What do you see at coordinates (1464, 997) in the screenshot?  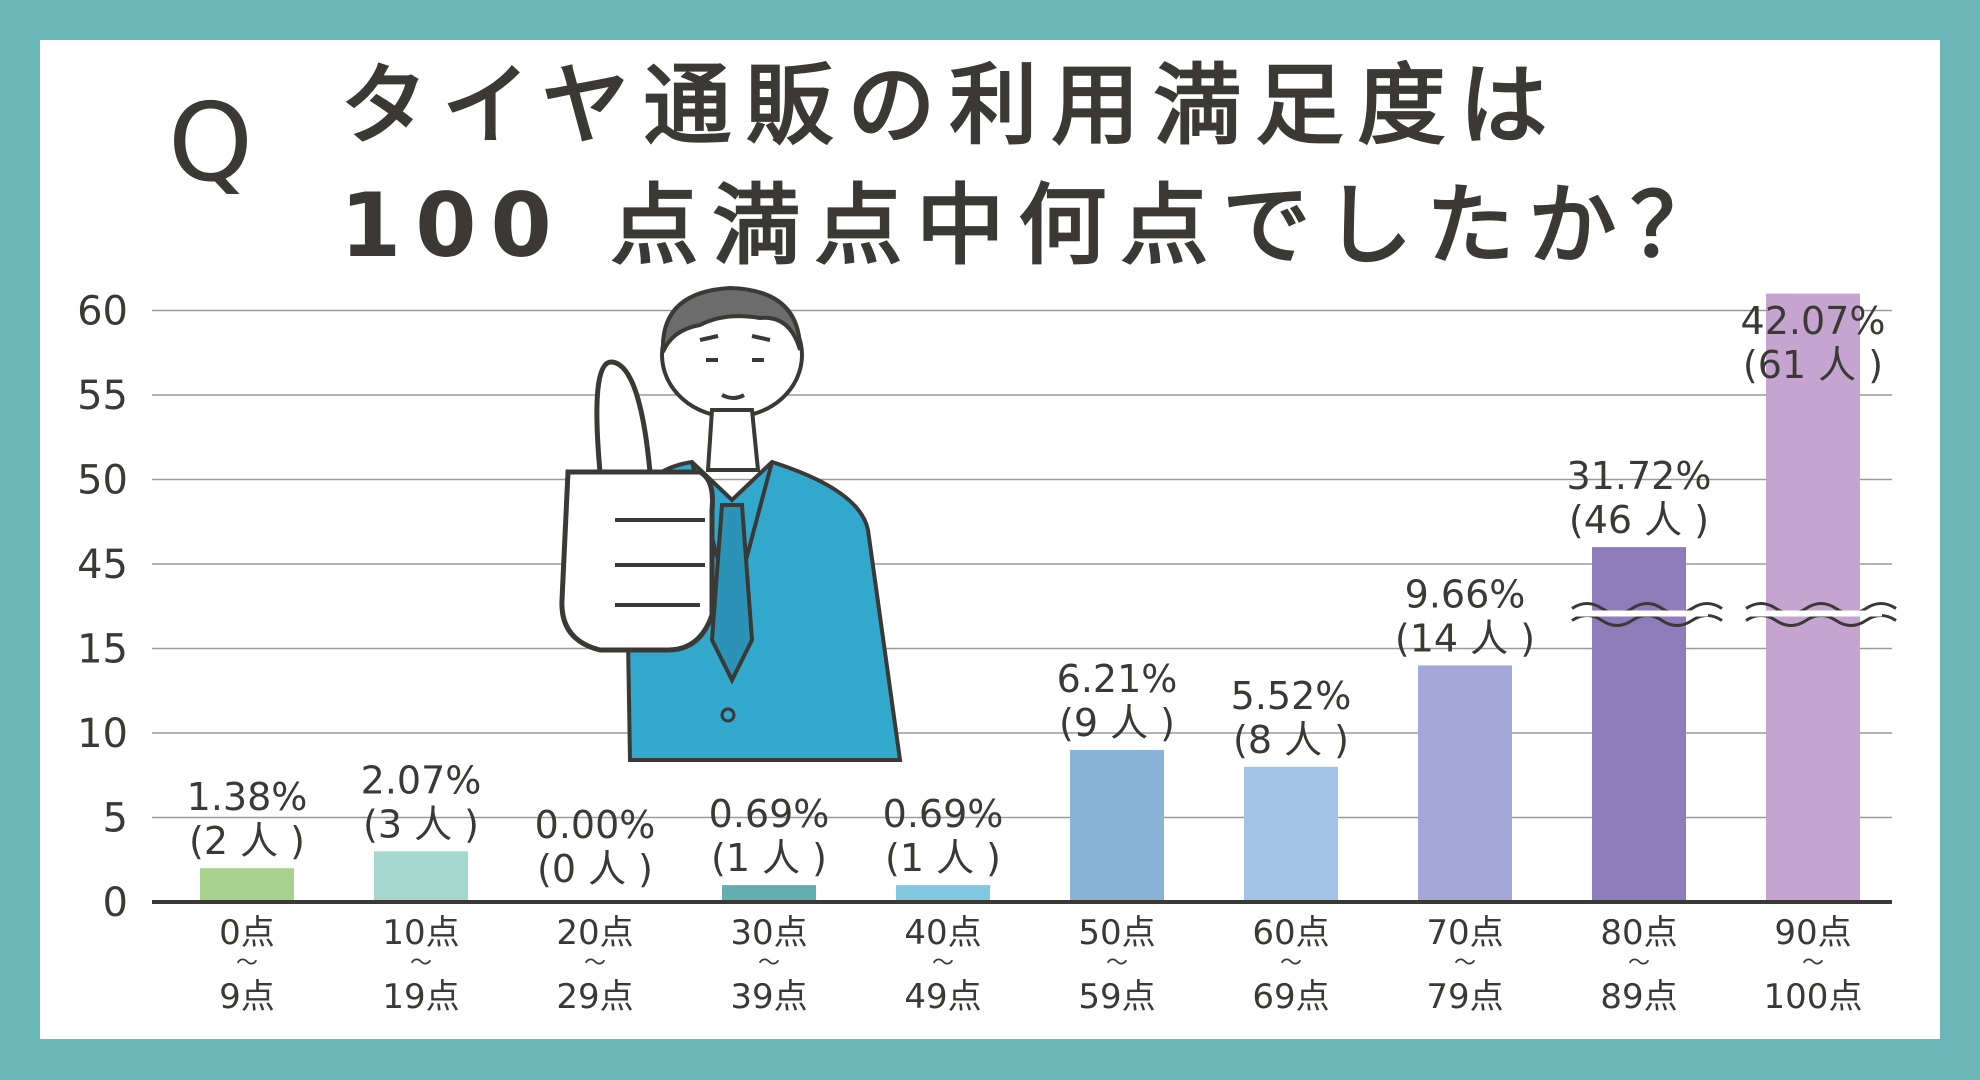 I see `category-label-to: 79点` at bounding box center [1464, 997].